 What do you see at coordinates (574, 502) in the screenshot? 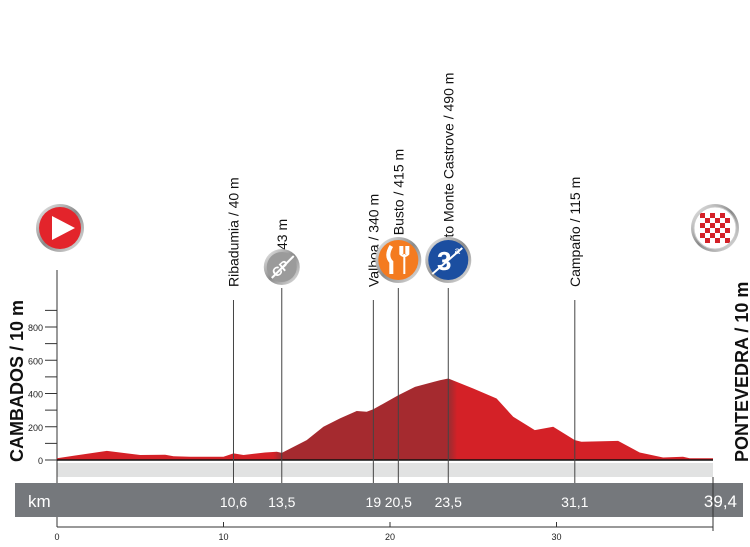
I see `point-km-label: 31,1` at bounding box center [574, 502].